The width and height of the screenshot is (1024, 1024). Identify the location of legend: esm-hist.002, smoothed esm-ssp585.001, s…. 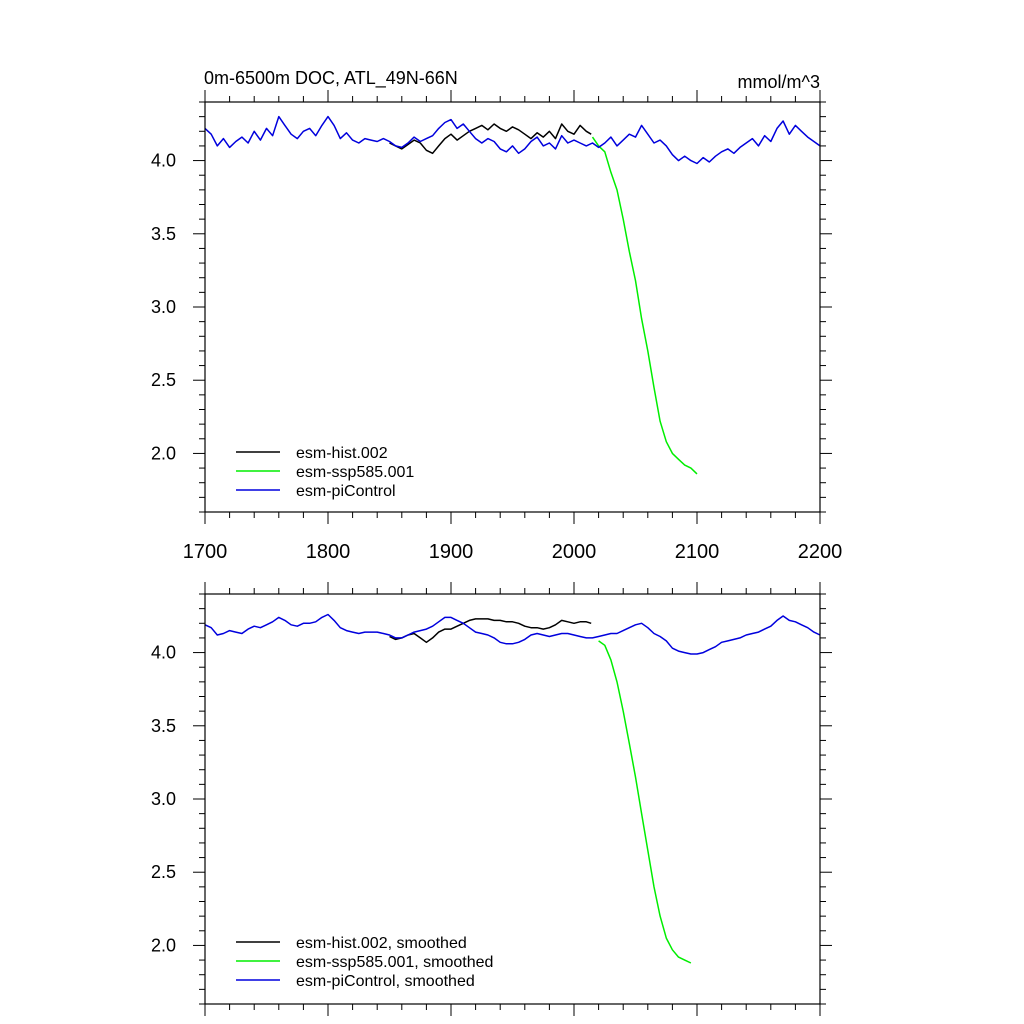
(364, 962).